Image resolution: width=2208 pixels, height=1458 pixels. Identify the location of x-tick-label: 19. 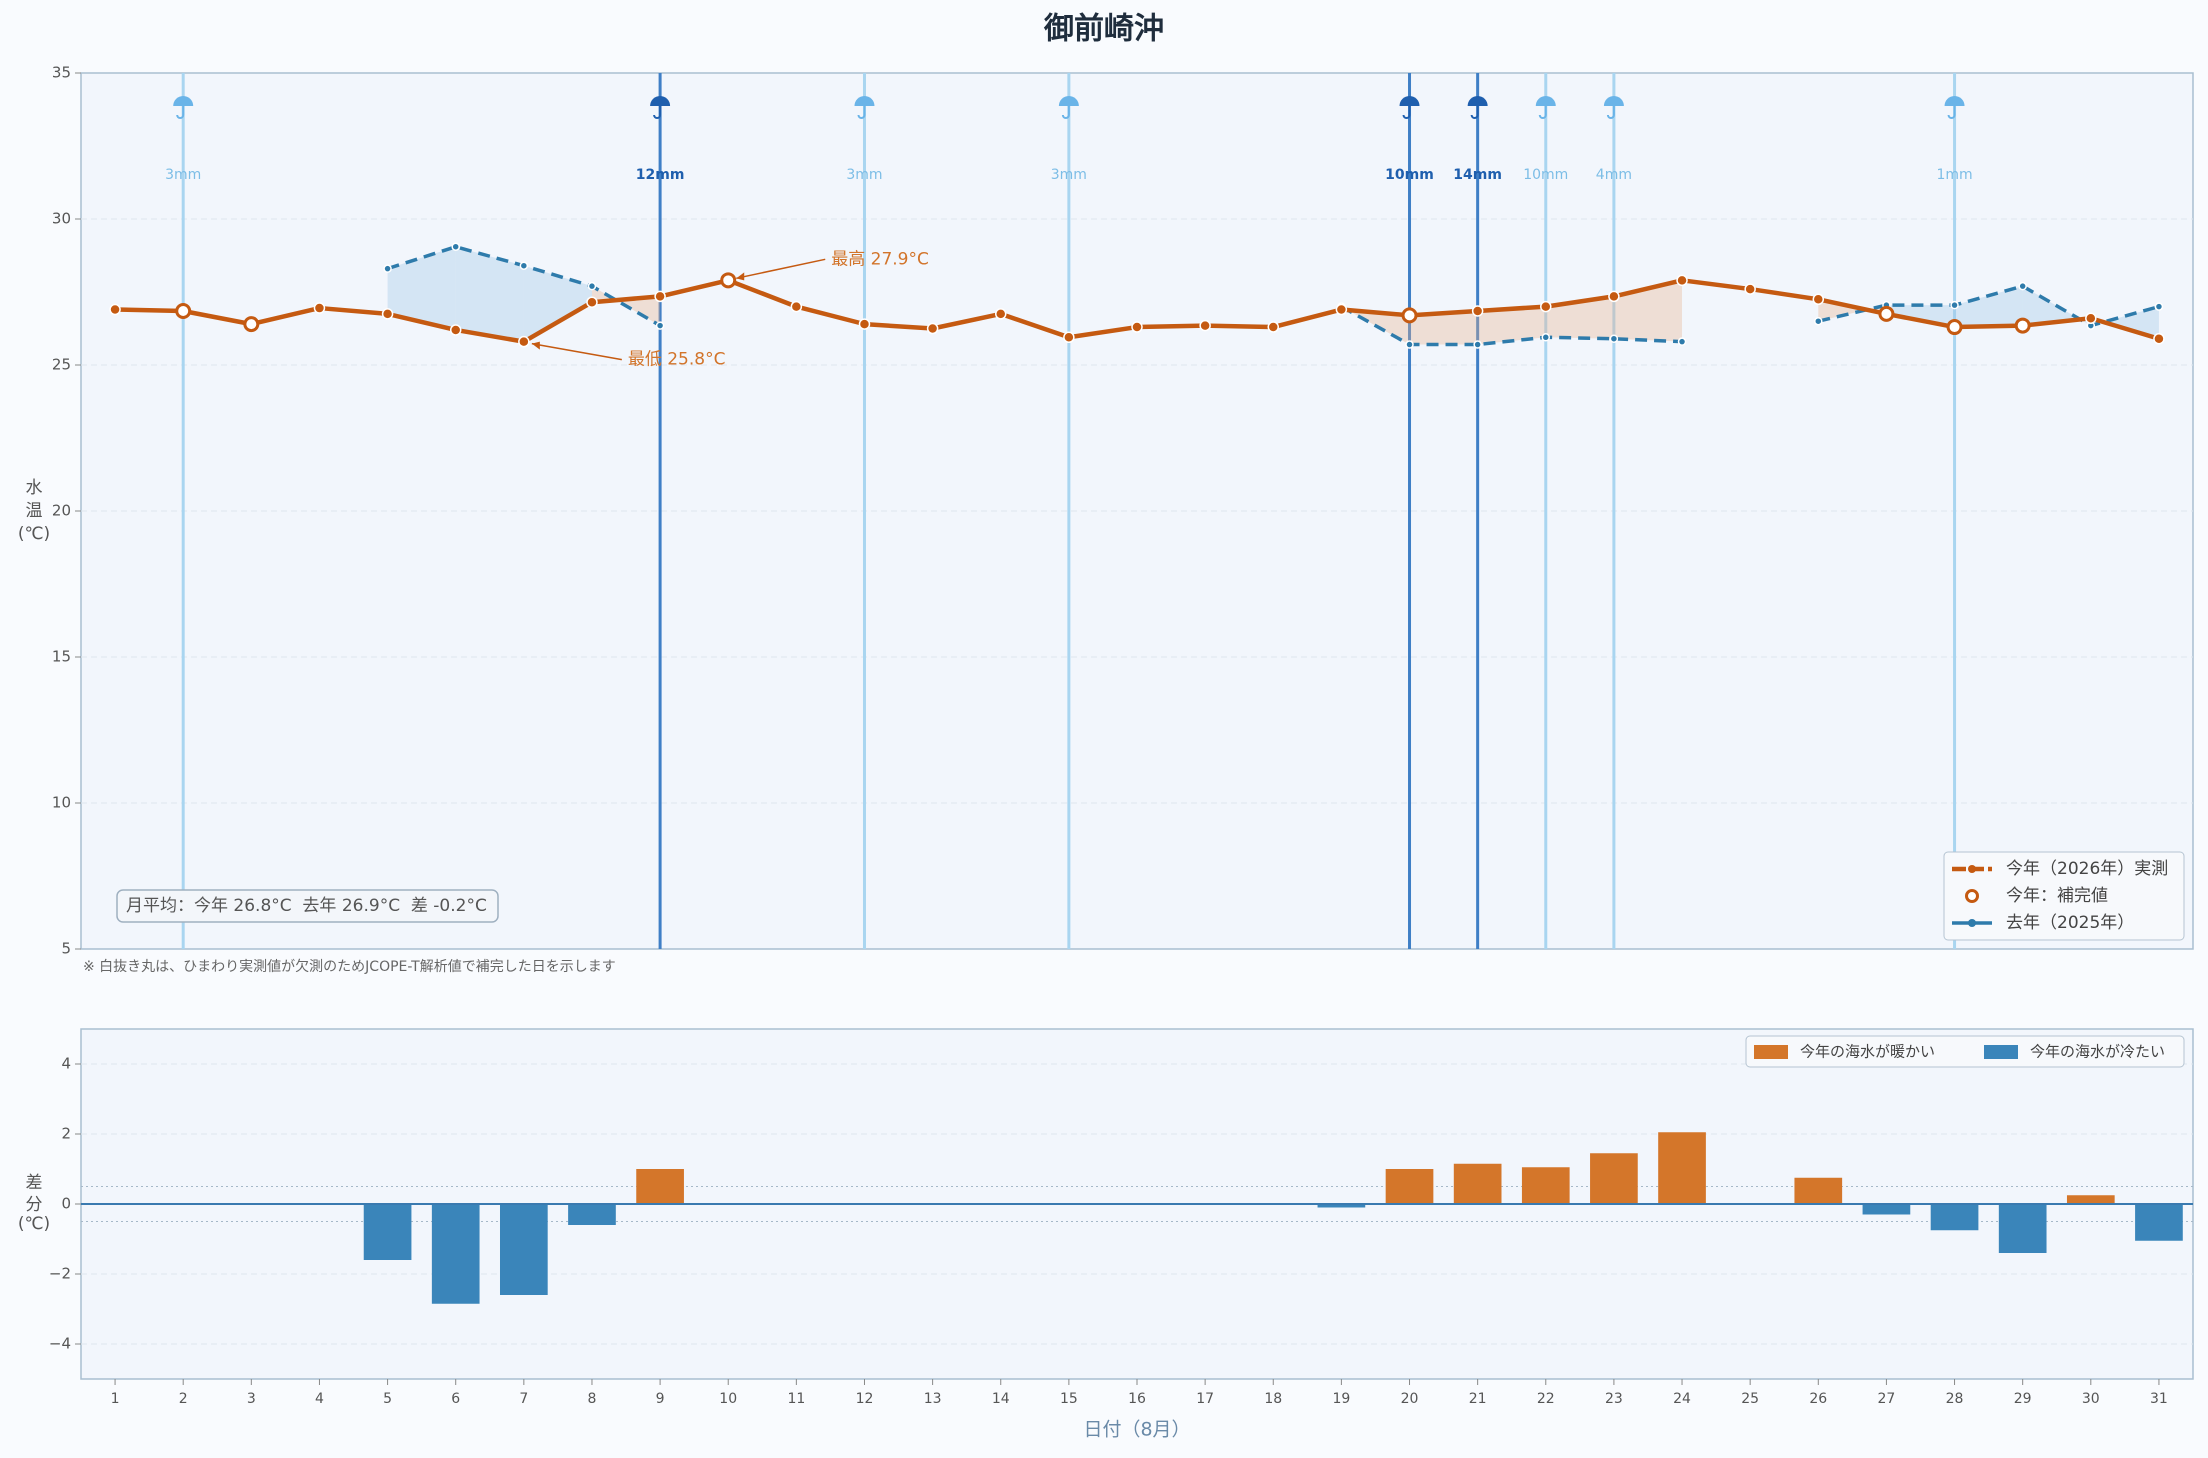
(1341, 1399).